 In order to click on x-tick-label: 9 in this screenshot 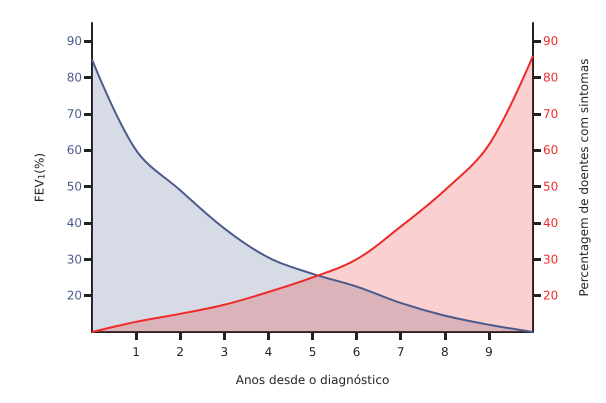, I will do `click(489, 352)`.